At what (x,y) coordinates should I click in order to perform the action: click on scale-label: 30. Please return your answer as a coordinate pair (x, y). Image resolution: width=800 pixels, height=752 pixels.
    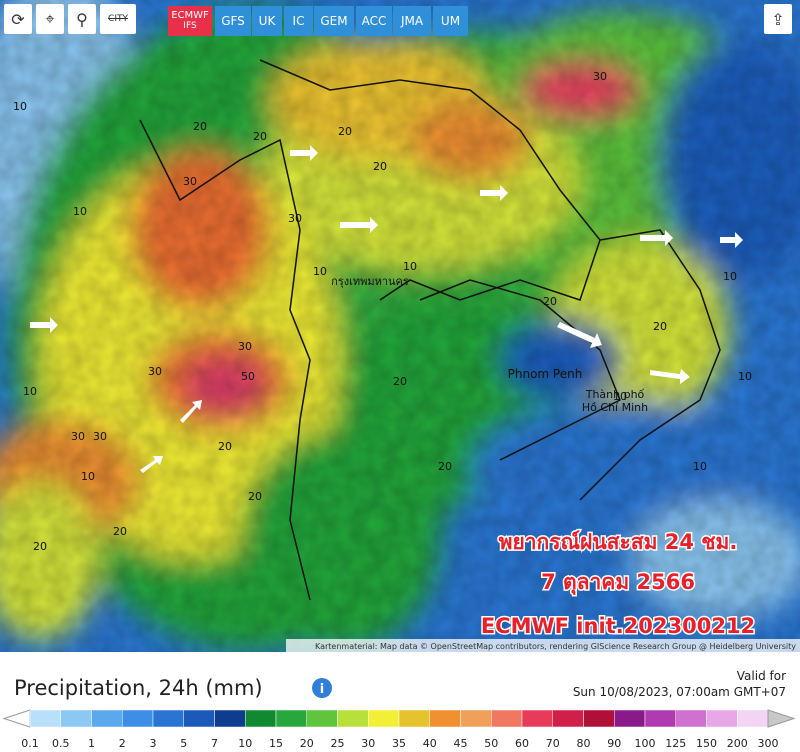
    Looking at the image, I should click on (368, 743).